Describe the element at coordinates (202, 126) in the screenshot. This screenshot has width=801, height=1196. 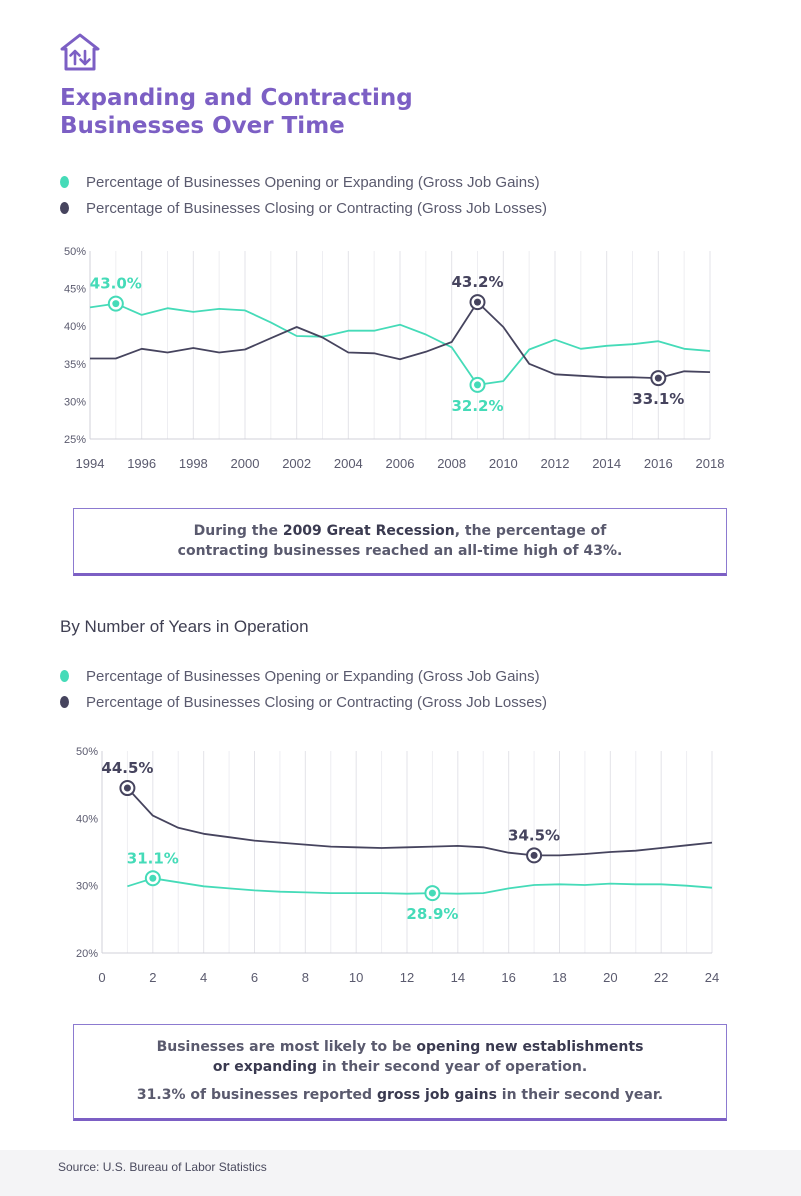
I see `title-line-2: Businesses Over Time` at that location.